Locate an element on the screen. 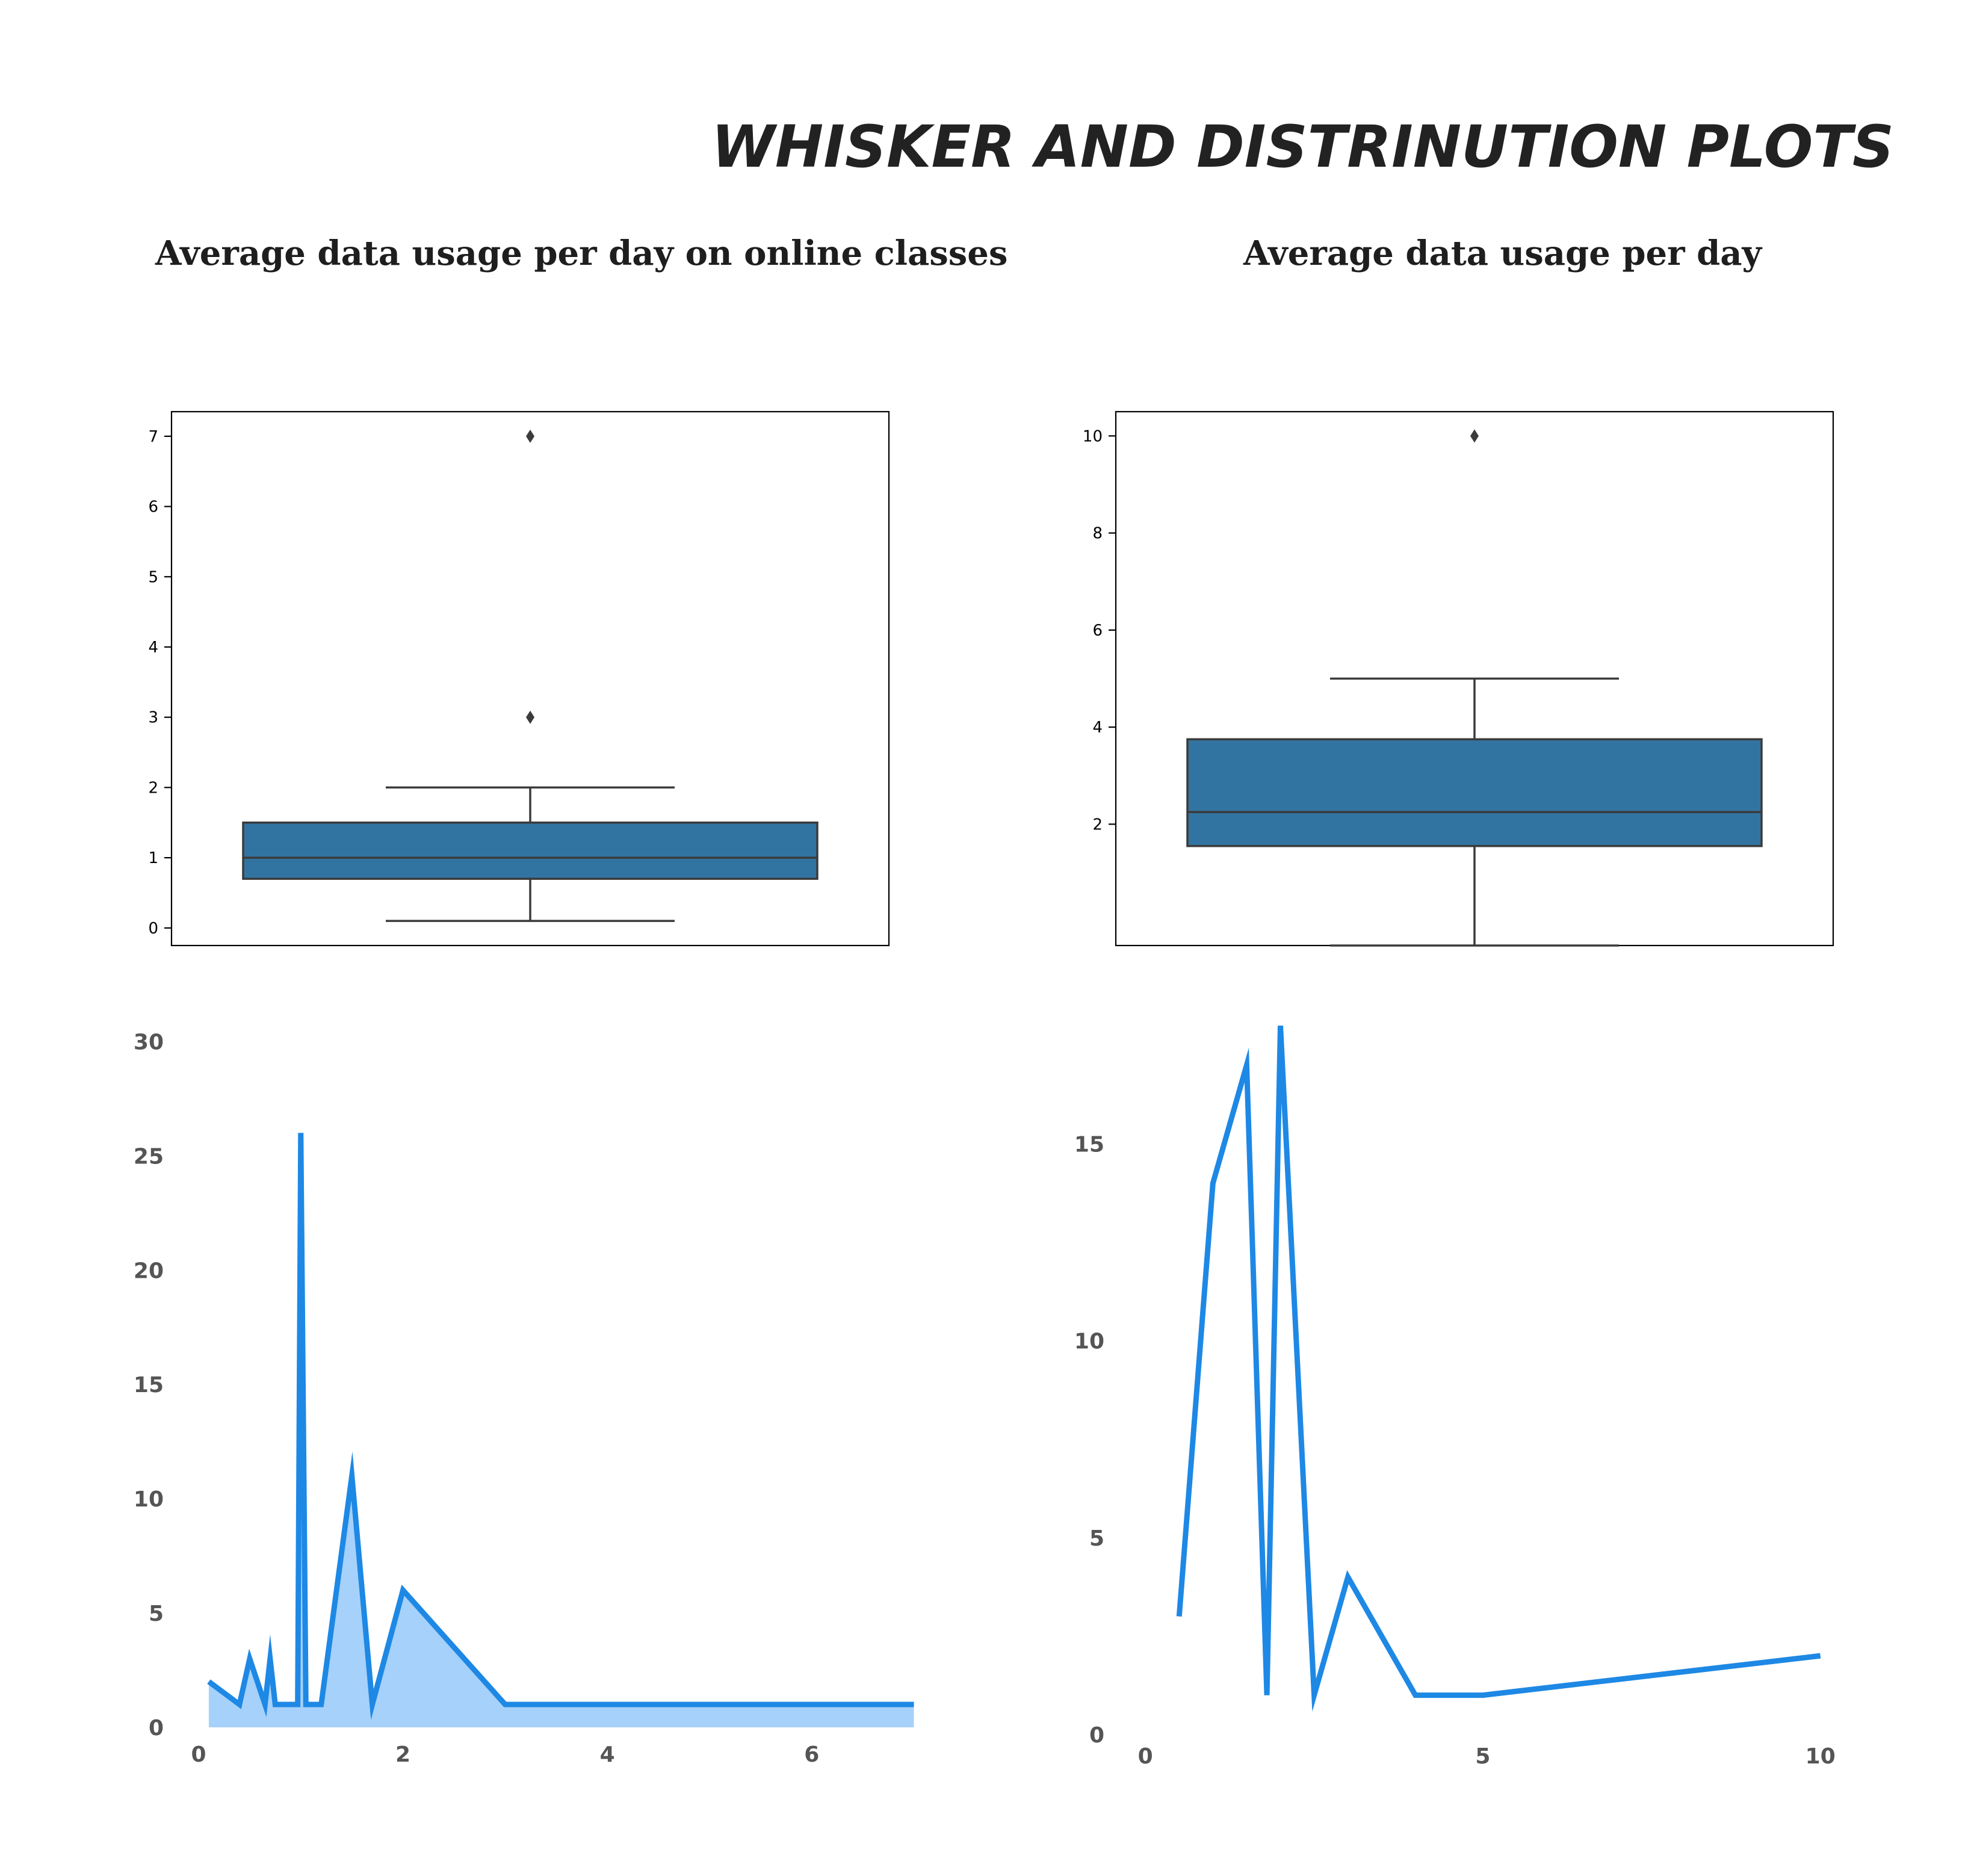 This screenshot has height=1876, width=1971. y-tick-label: 1 is located at coordinates (153, 858).